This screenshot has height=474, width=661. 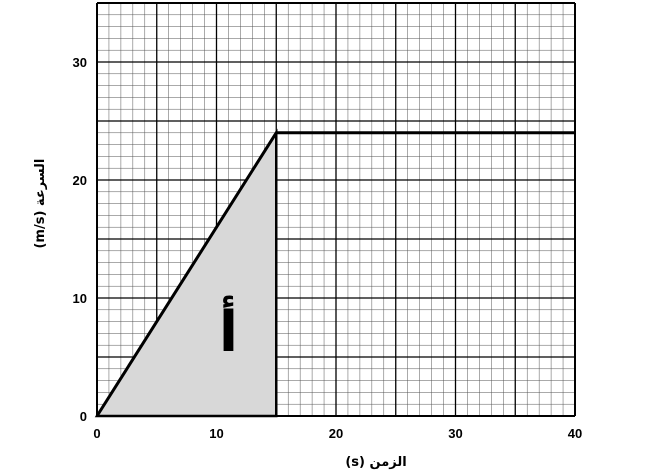 I want to click on y-tick-label: 30, so click(x=80, y=62).